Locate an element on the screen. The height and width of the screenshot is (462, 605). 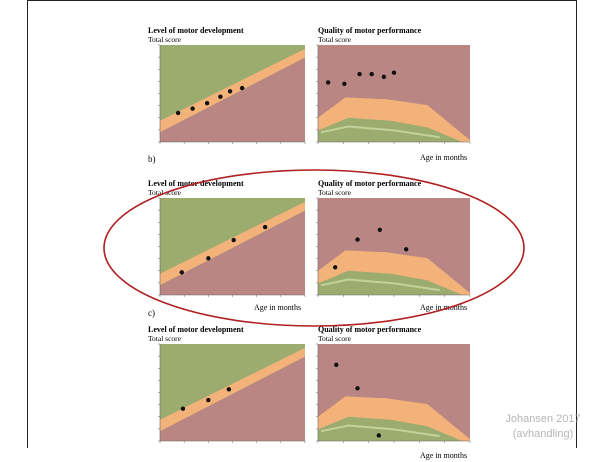
frame-top-line is located at coordinates (302, 0).